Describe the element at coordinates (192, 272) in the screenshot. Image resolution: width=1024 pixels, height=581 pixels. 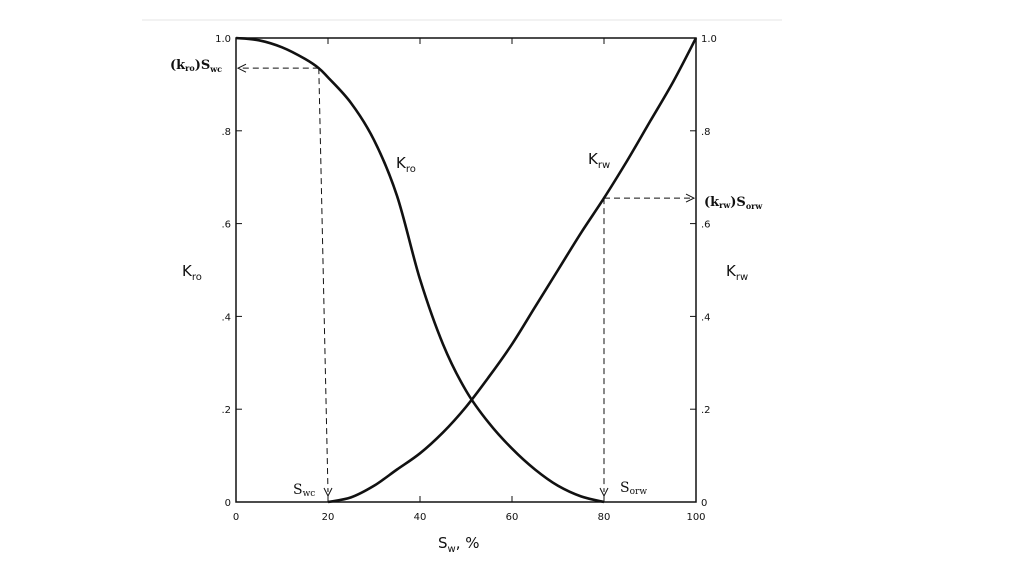
I see `y-axis-left-label: Kro` at that location.